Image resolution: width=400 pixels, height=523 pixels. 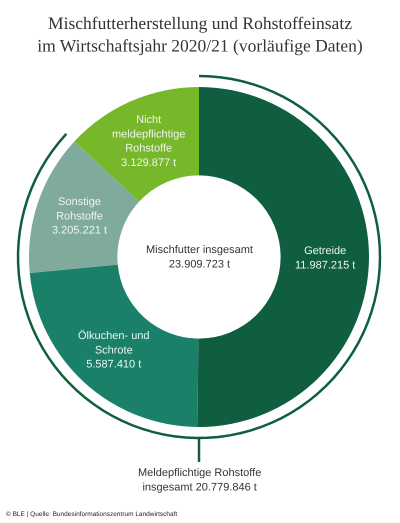 I want to click on text: Mischfutter insgesamt 23.909.723 t, so click(x=199, y=257).